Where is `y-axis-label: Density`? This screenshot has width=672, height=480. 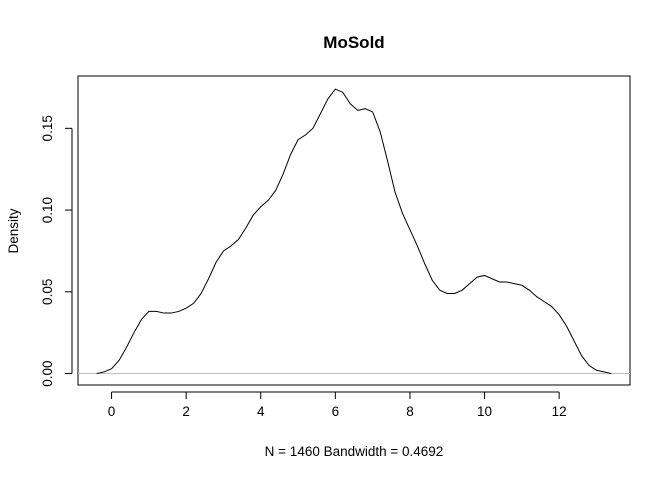 y-axis-label: Density is located at coordinates (13, 230).